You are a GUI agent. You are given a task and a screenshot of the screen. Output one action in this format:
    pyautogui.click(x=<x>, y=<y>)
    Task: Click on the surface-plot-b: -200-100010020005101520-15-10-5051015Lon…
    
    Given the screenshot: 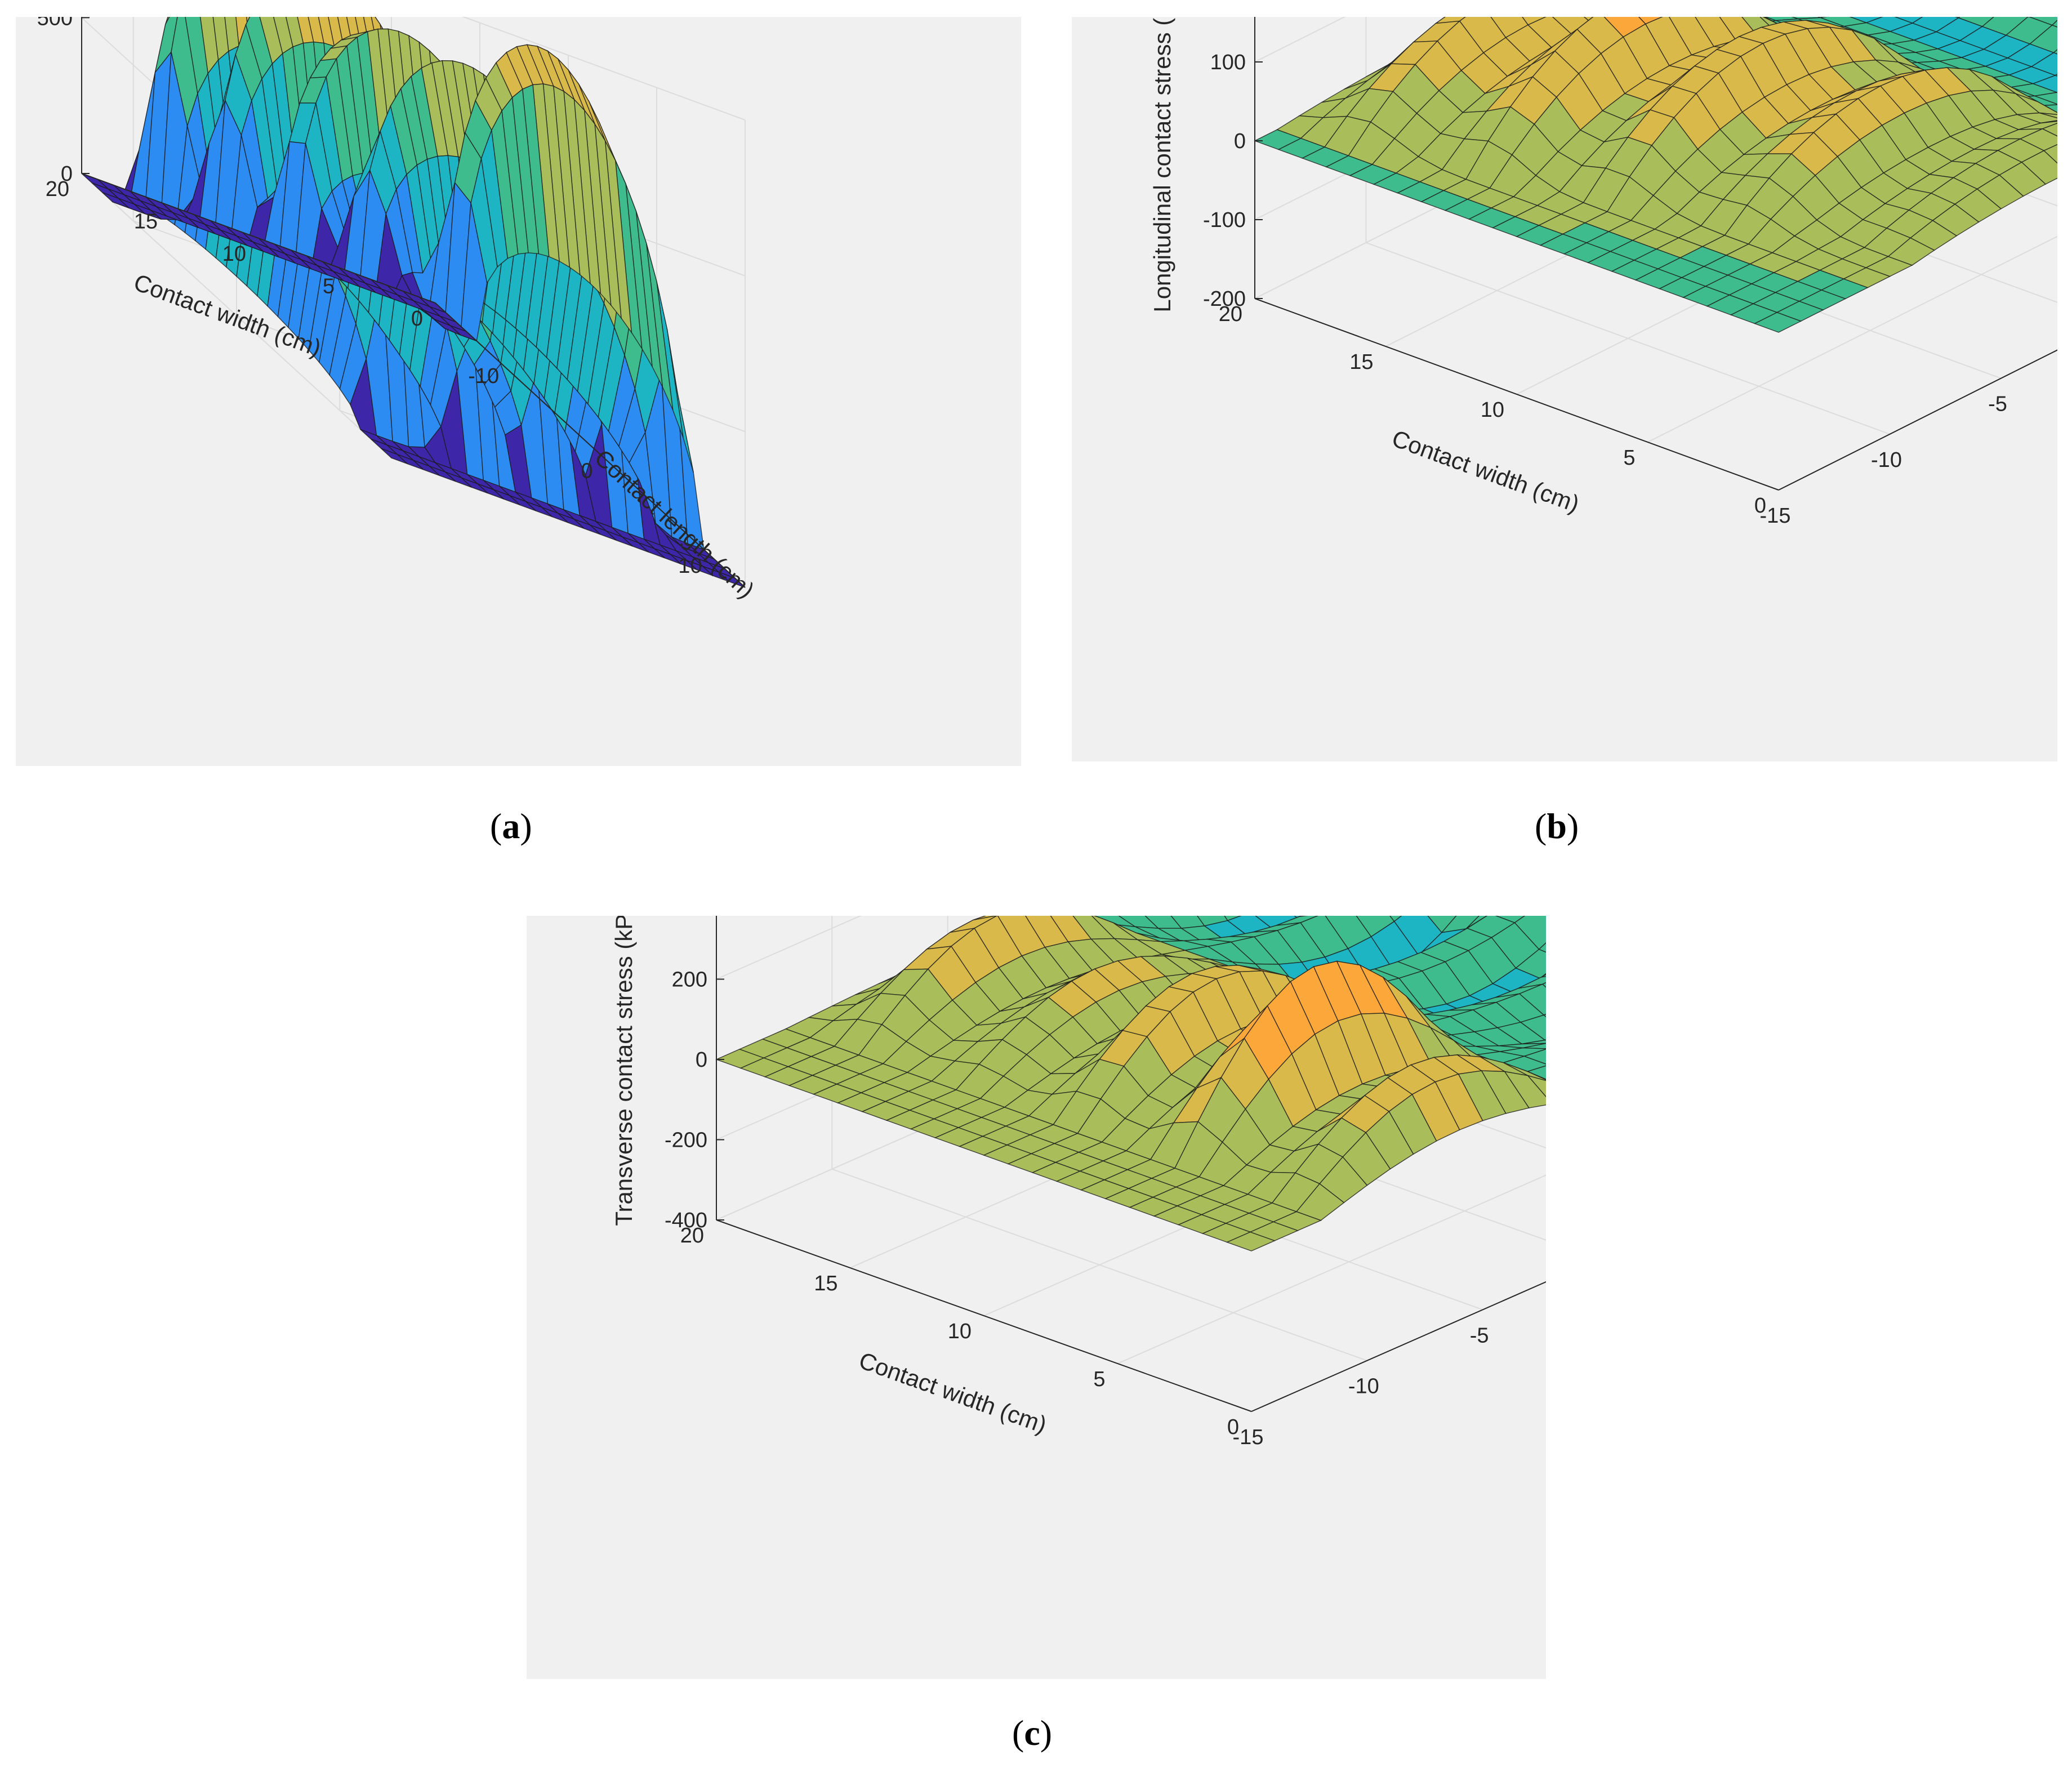 What is the action you would take?
    pyautogui.click(x=1603, y=272)
    